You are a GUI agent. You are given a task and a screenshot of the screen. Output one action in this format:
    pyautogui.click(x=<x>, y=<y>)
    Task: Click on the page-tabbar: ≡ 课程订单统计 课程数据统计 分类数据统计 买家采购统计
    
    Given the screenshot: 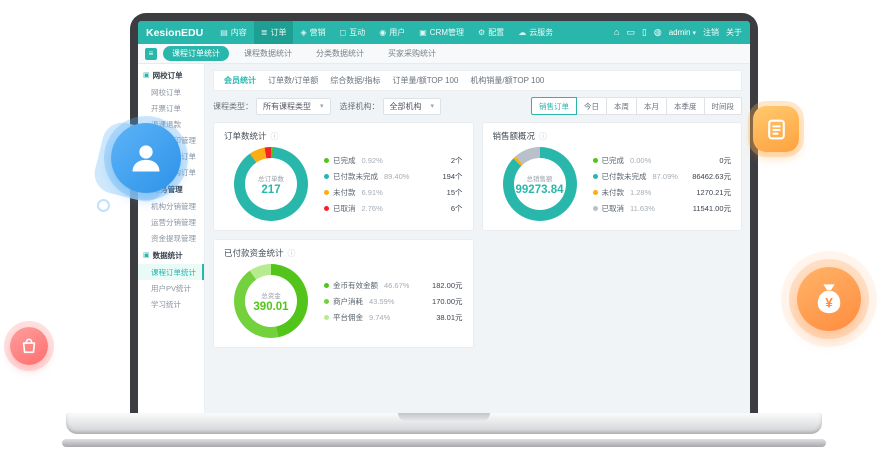 What is the action you would take?
    pyautogui.click(x=444, y=54)
    